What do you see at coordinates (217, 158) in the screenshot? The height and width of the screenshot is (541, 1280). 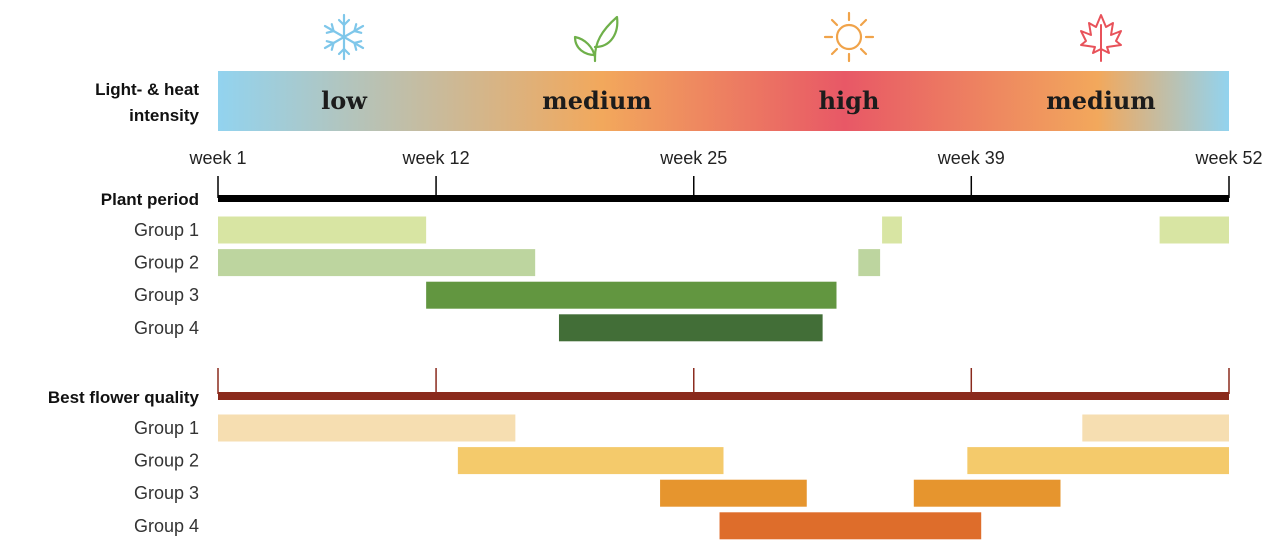 I see `week-tick-label: week 1` at bounding box center [217, 158].